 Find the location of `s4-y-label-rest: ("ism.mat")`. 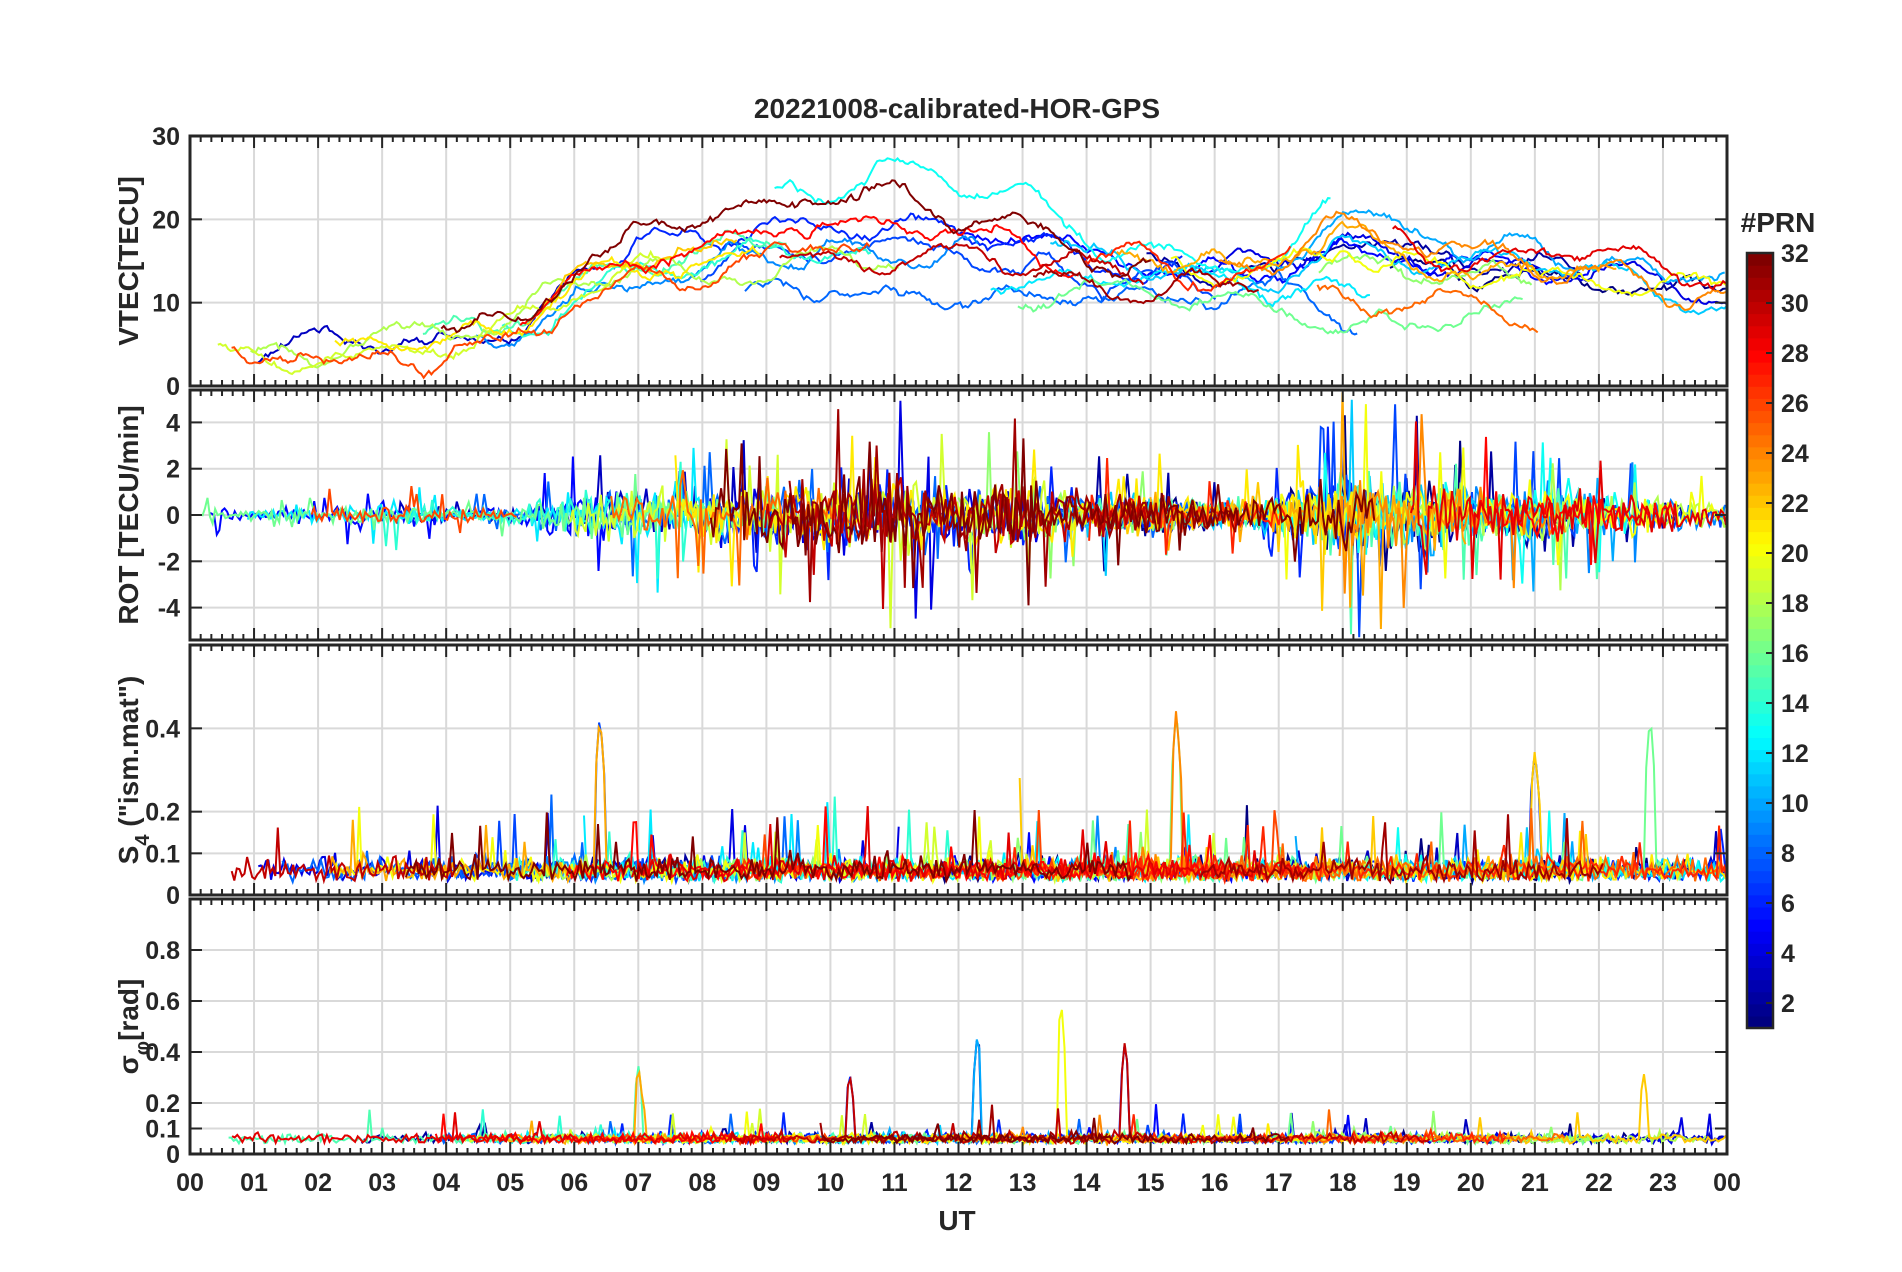

s4-y-label-rest: ("ism.mat") is located at coordinates (128, 755).